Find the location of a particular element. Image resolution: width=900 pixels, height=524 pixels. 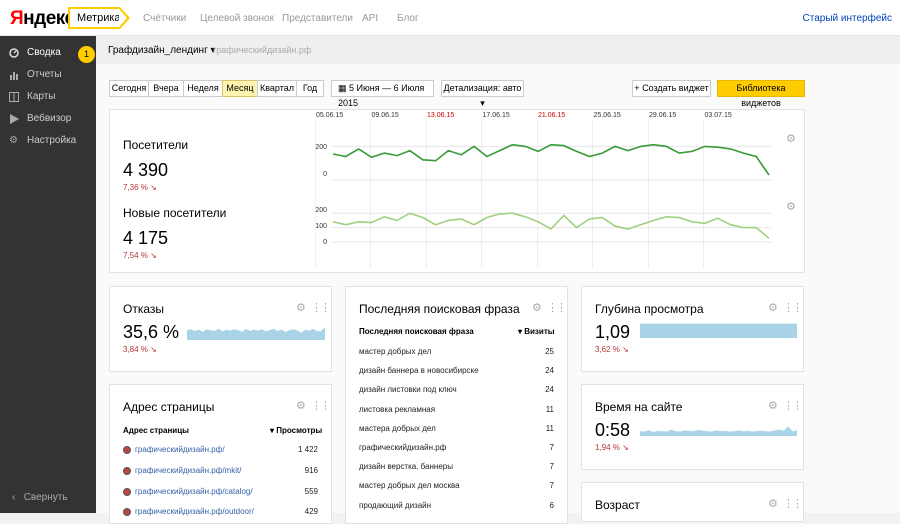

timeline-date-label: 21.06.15 is located at coordinates (552, 115).